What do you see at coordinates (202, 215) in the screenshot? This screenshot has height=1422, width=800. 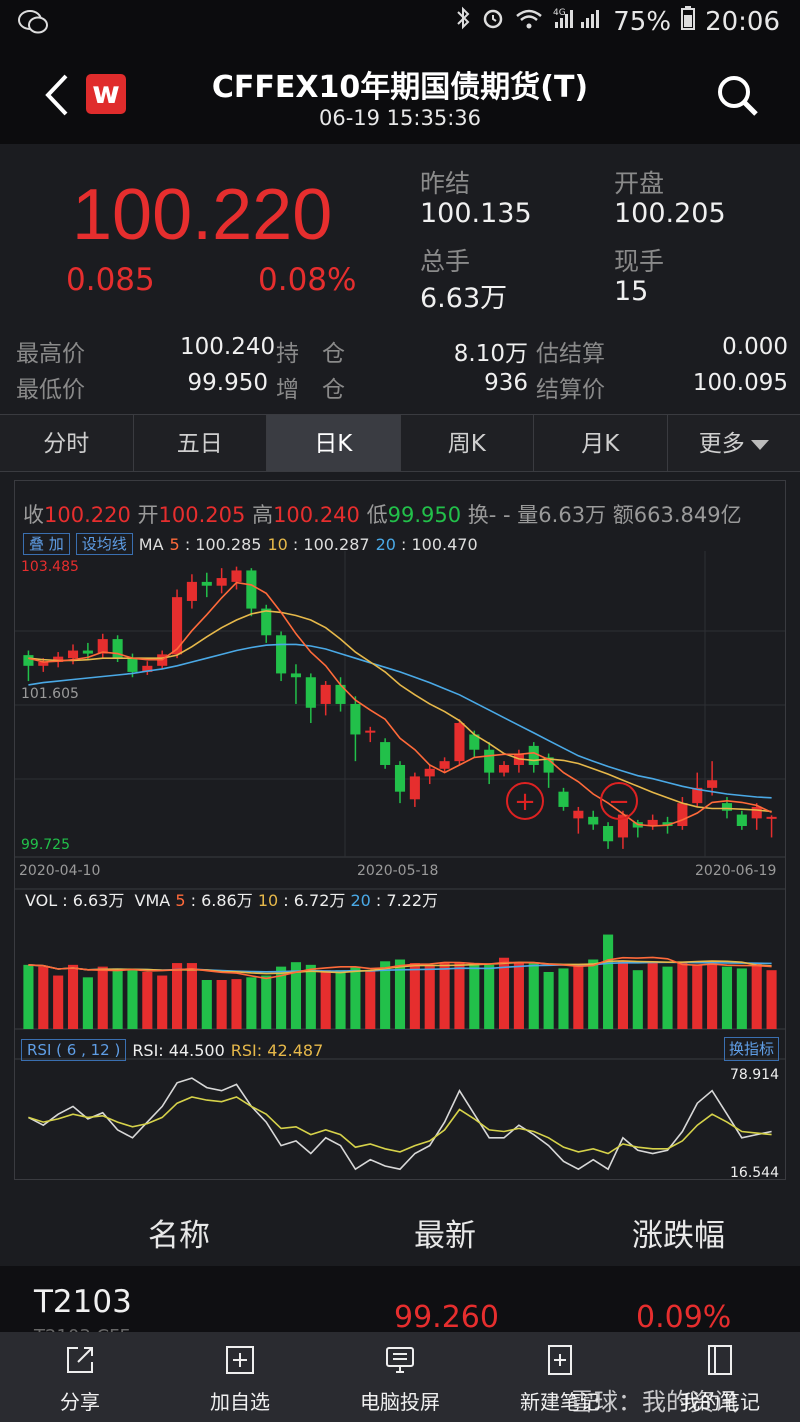 I see `last-price: 100.220` at bounding box center [202, 215].